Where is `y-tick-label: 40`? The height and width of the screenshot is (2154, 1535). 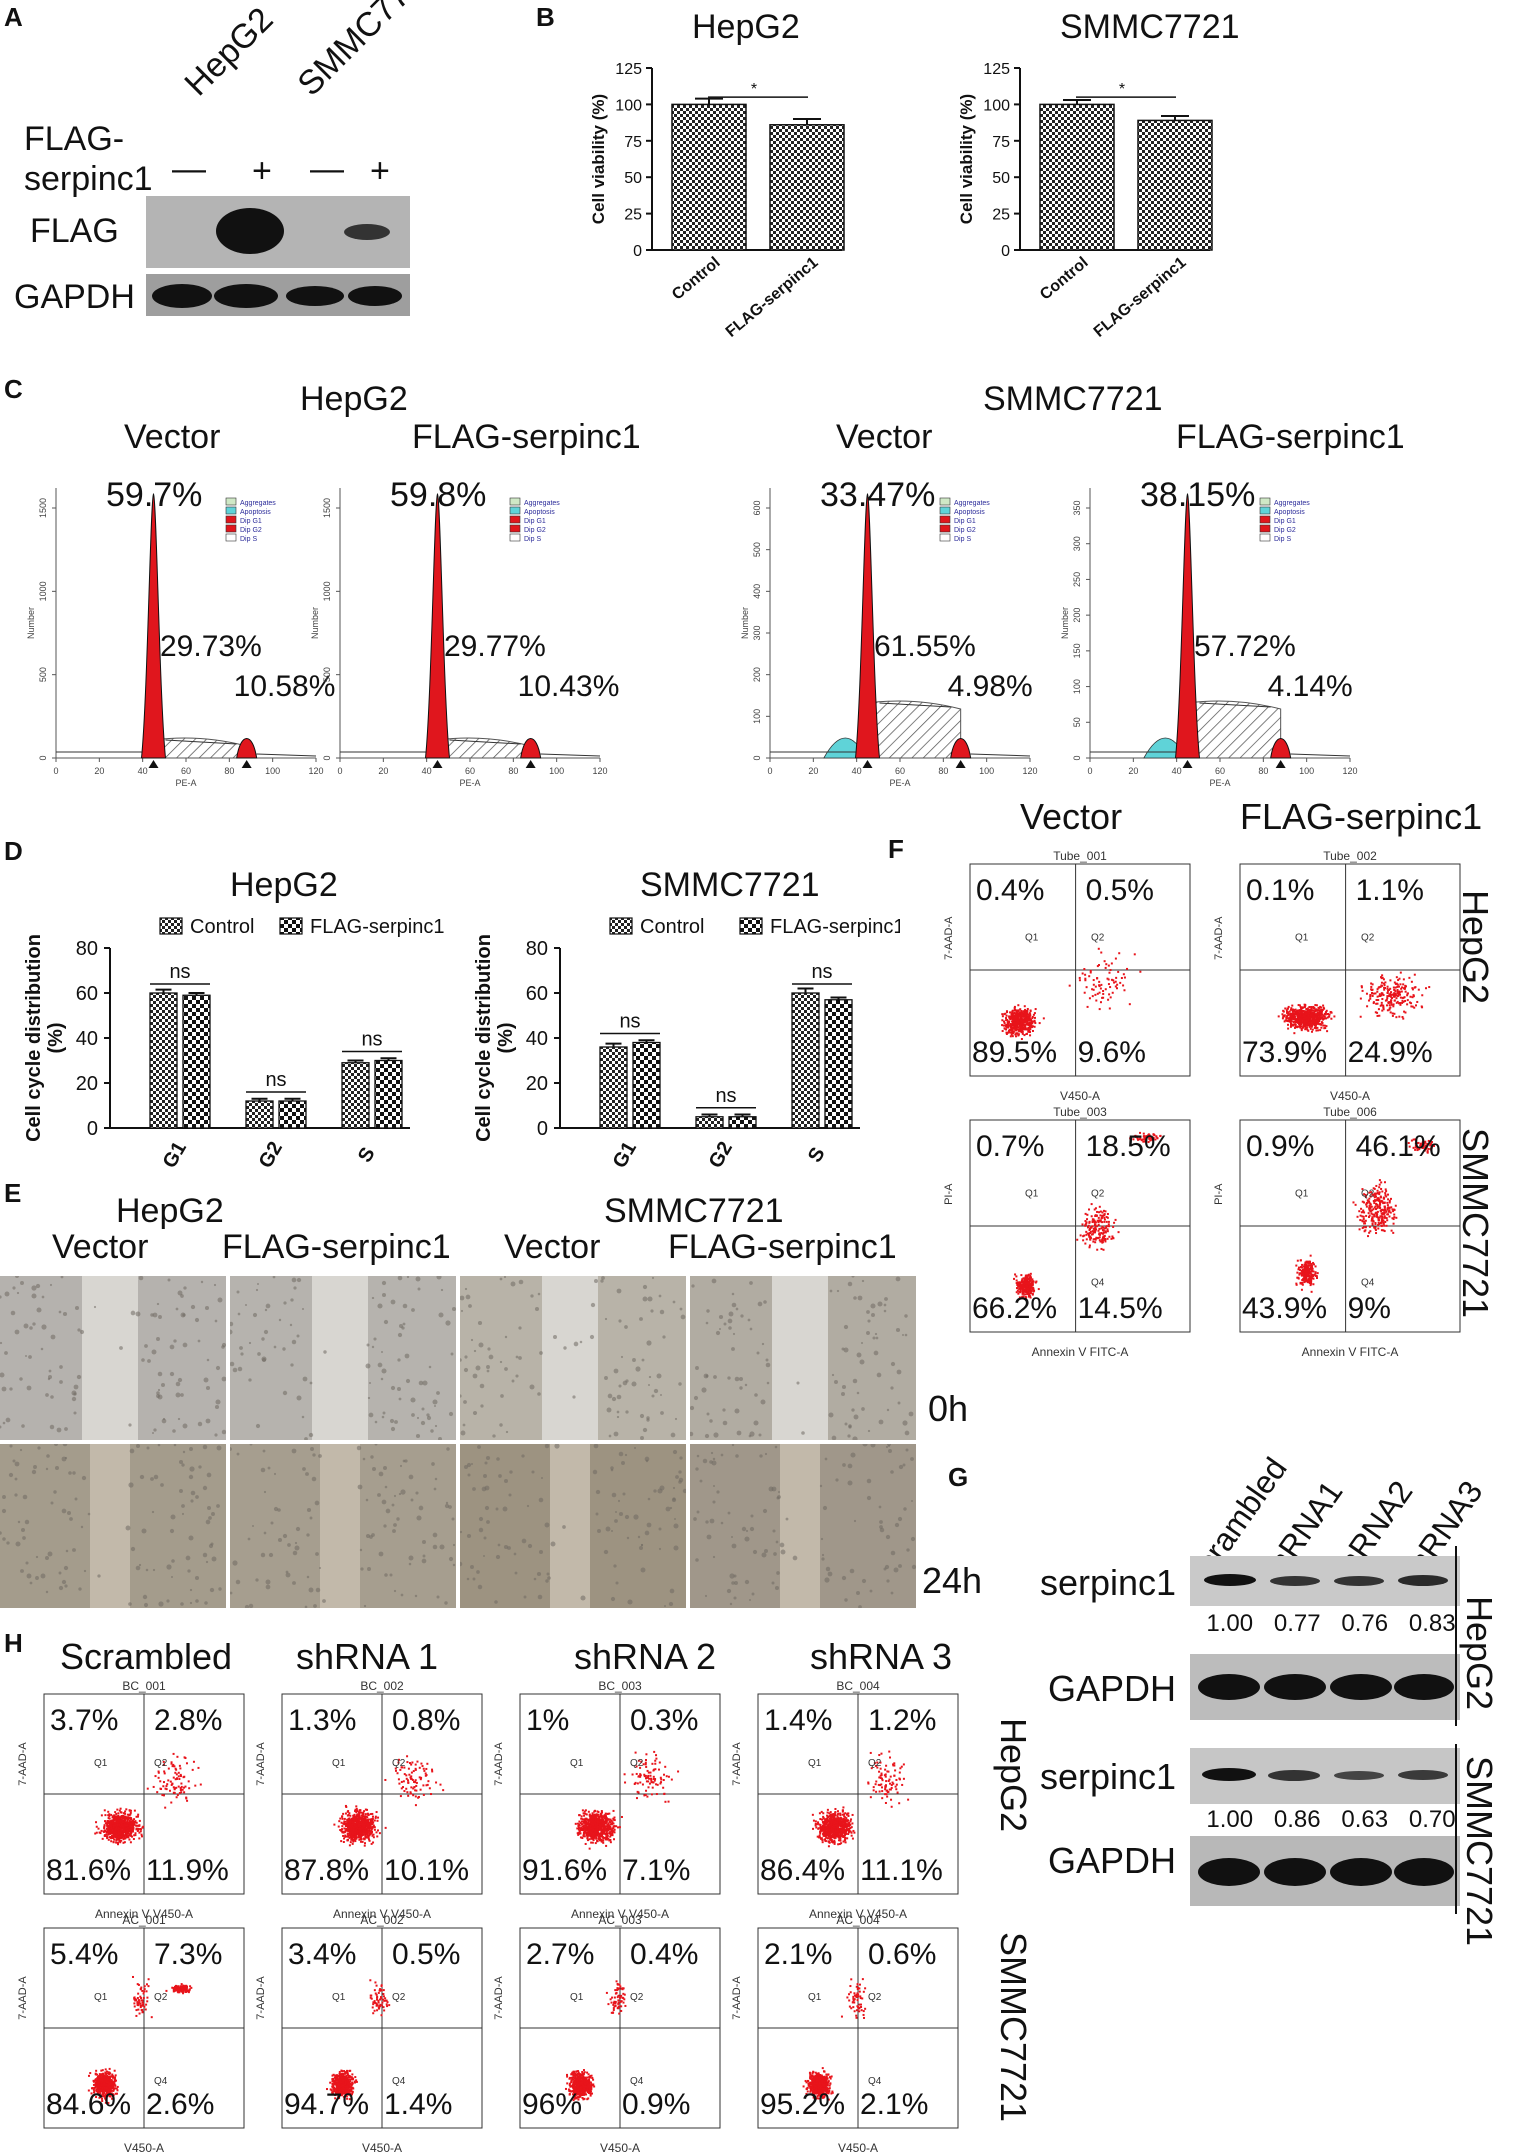 y-tick-label: 40 is located at coordinates (537, 1039).